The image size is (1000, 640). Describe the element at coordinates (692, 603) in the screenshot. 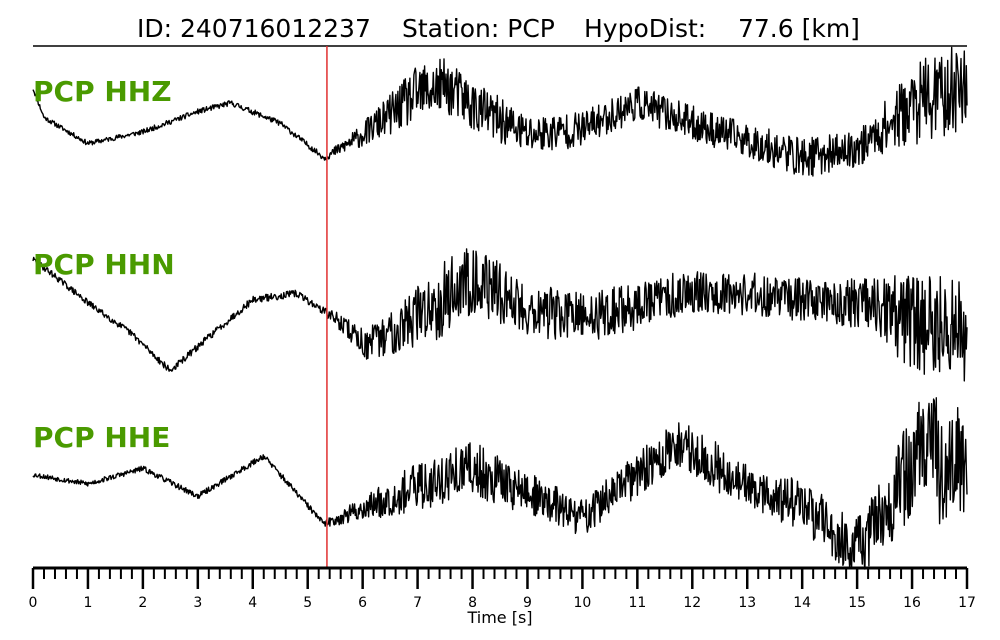

I see `x-tick-label: 12` at that location.